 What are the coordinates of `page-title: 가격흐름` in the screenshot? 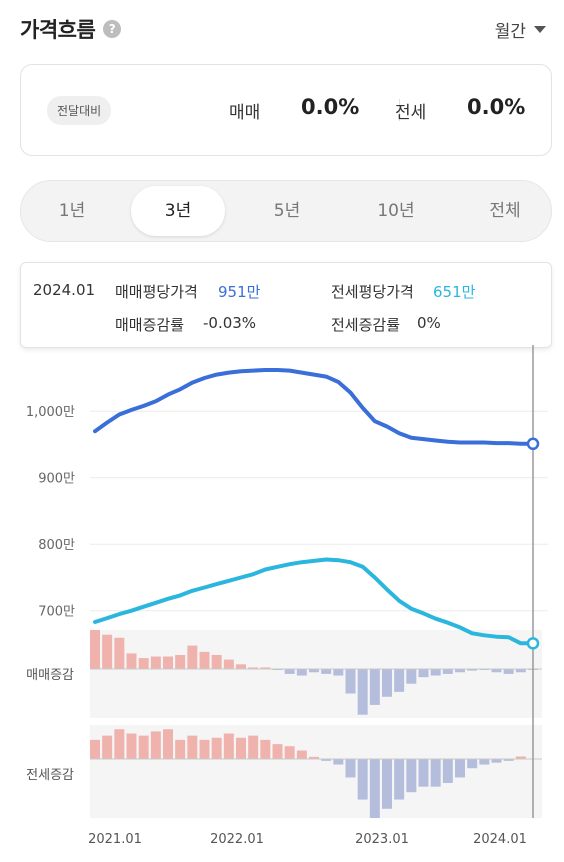 It's located at (58, 30).